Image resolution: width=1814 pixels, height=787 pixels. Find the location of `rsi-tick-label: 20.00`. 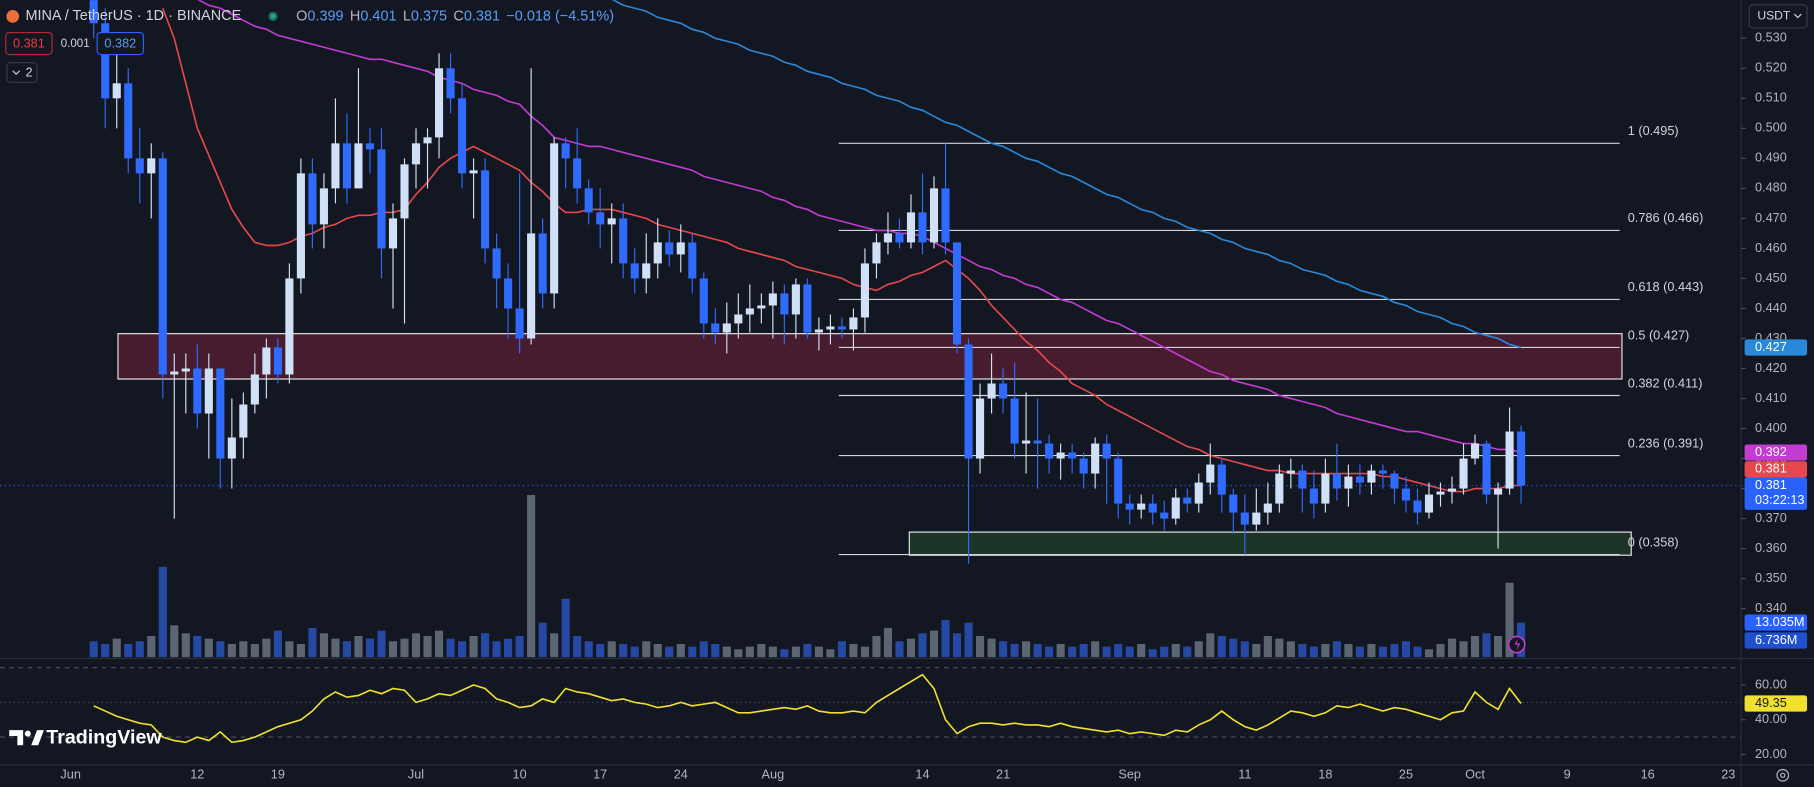

rsi-tick-label: 20.00 is located at coordinates (1771, 753).